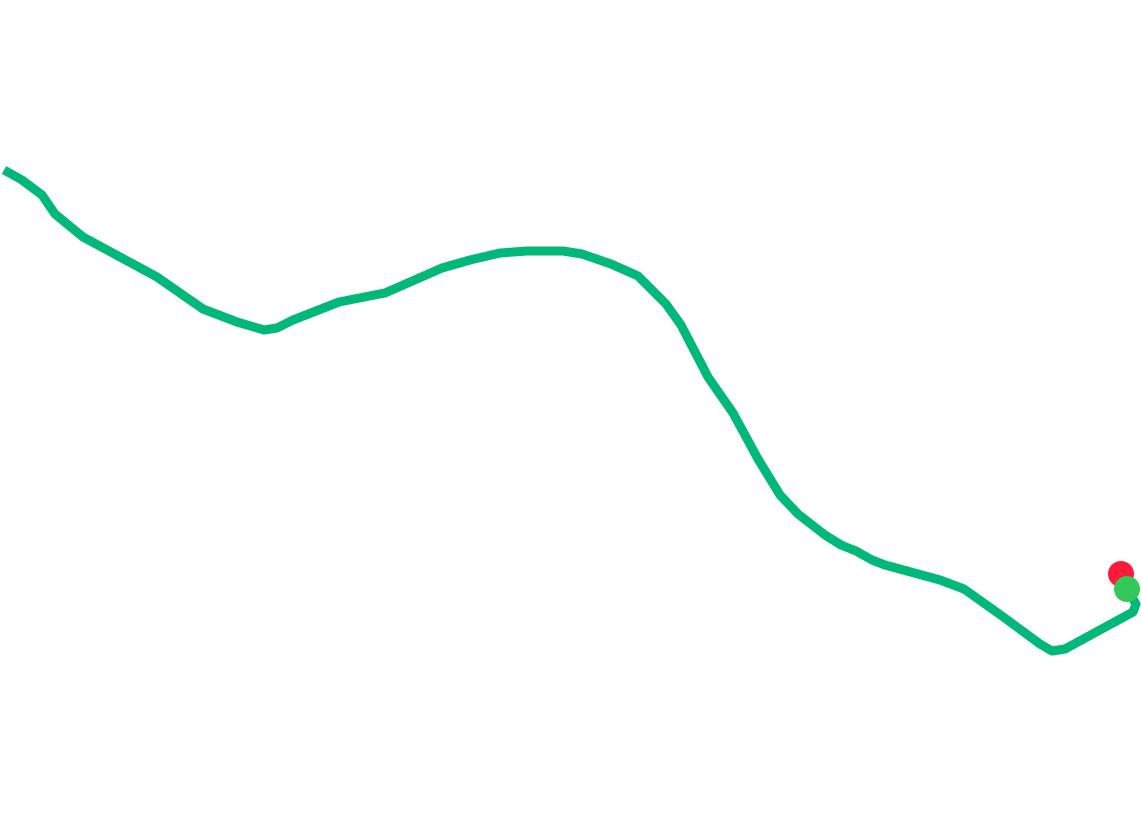 The image size is (1141, 822). I want to click on end-marker-icon, so click(1127, 589).